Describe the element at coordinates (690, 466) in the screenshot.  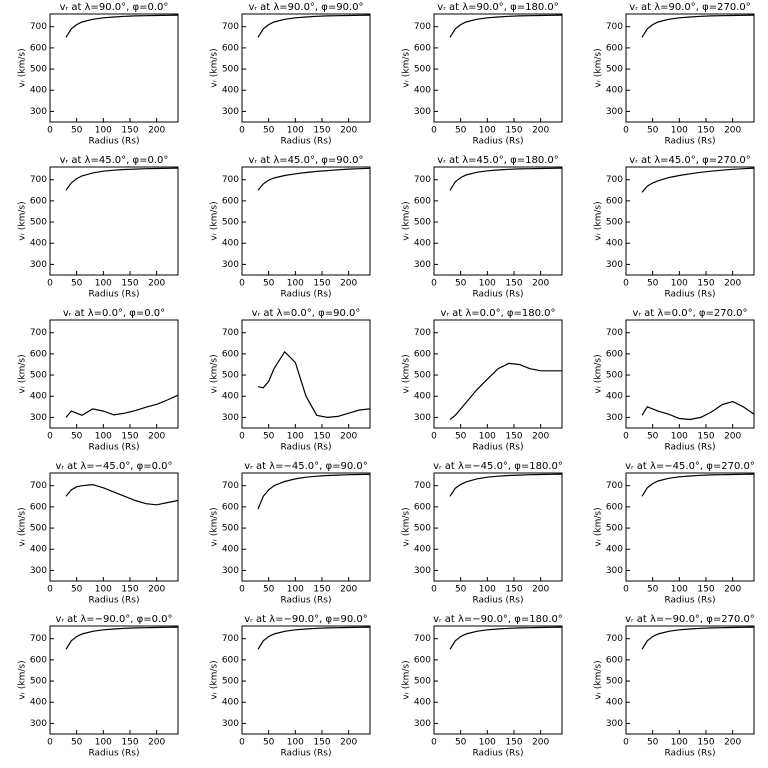
I see `chart-title: vᵣ at λ=−45.0°, φ=270.0°` at that location.